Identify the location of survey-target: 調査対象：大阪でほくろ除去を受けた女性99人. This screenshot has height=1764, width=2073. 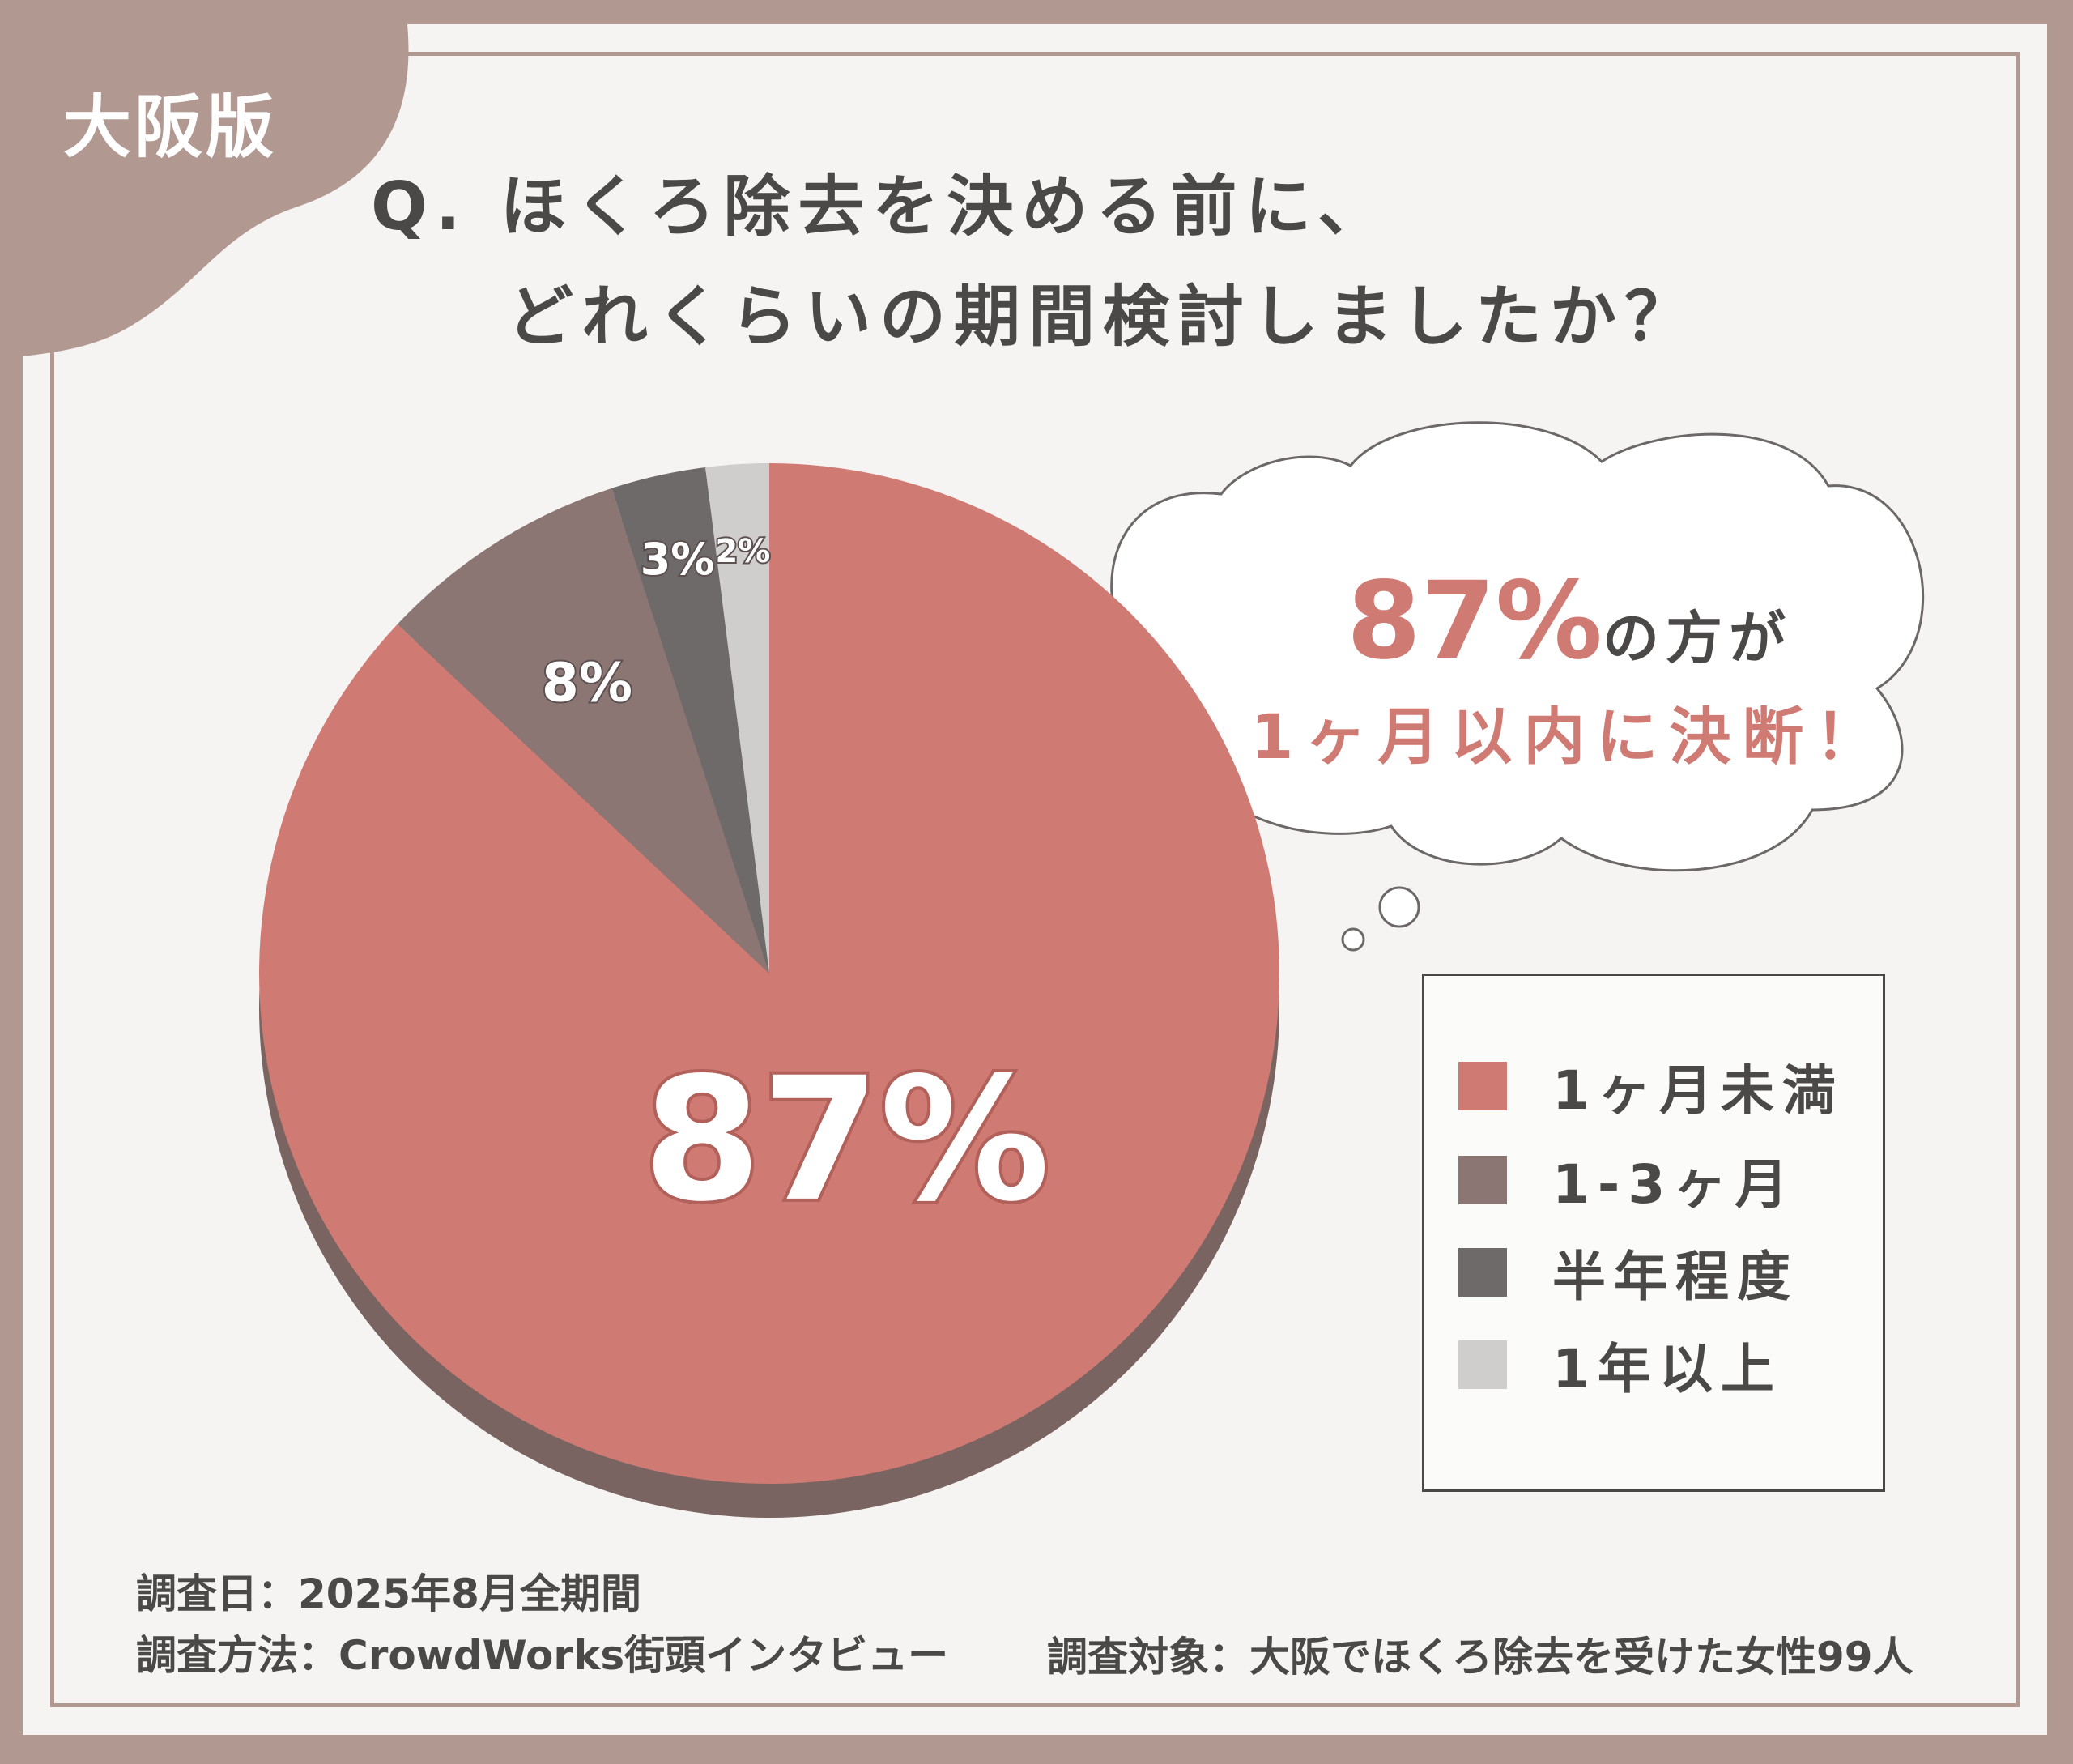
(1480, 1657).